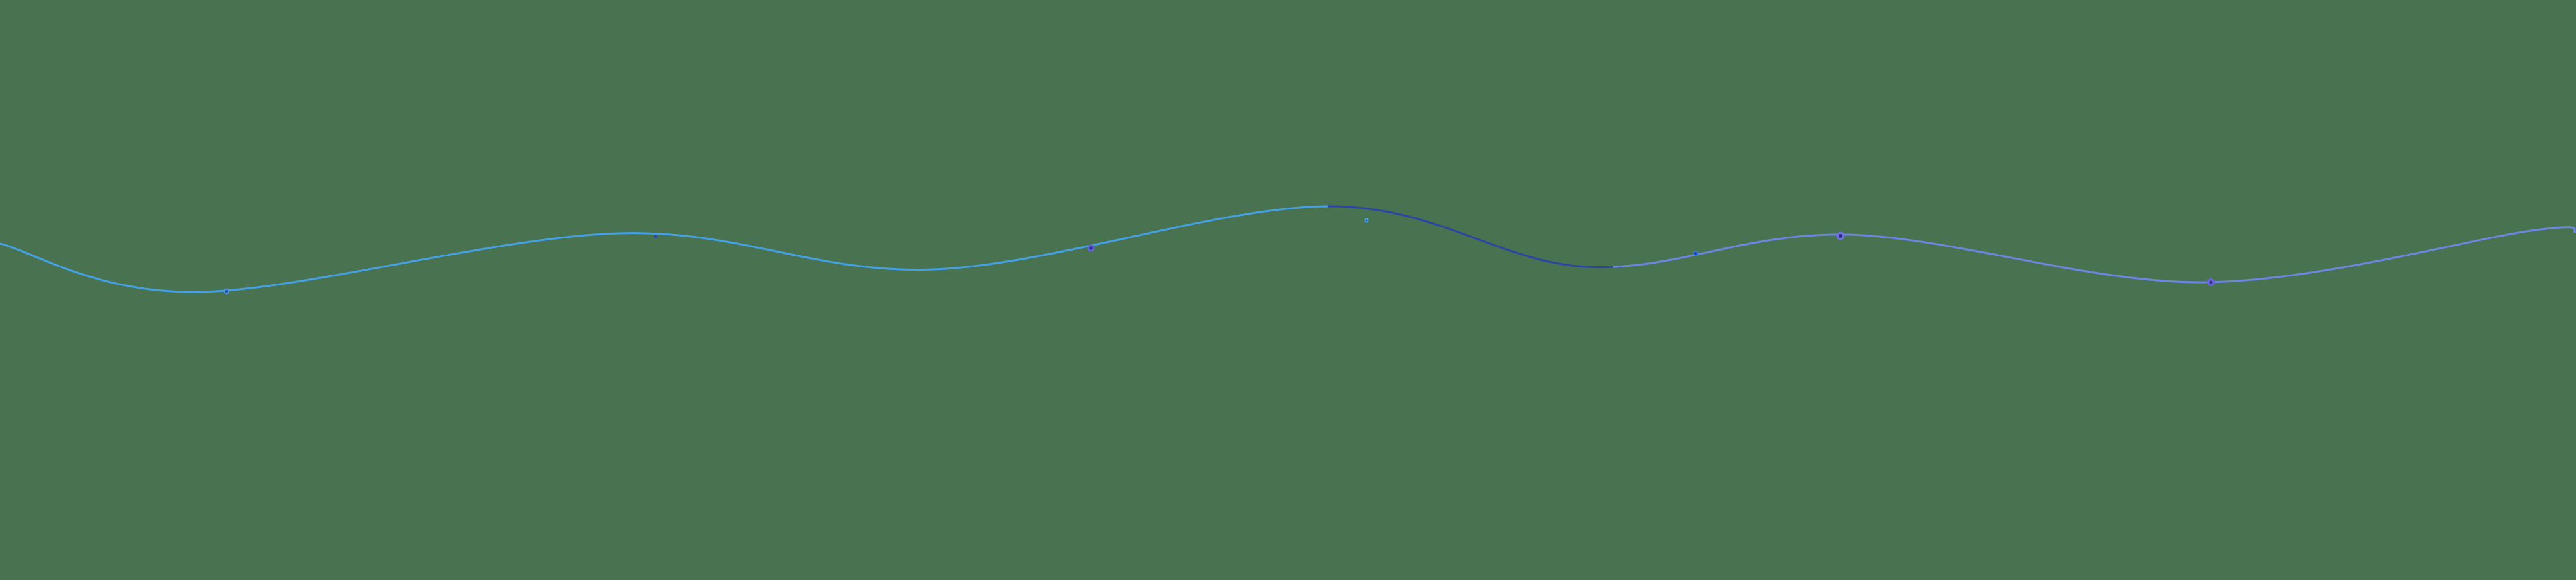 The image size is (2576, 580). Describe the element at coordinates (2094, 255) in the screenshot. I see `segment-right-periwinkle` at that location.